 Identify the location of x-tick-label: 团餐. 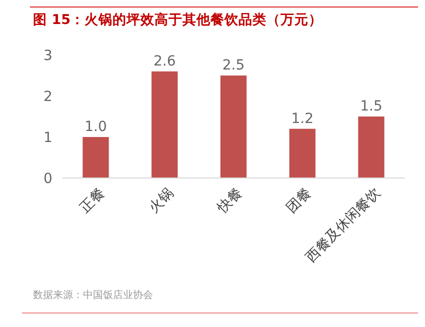
(299, 200).